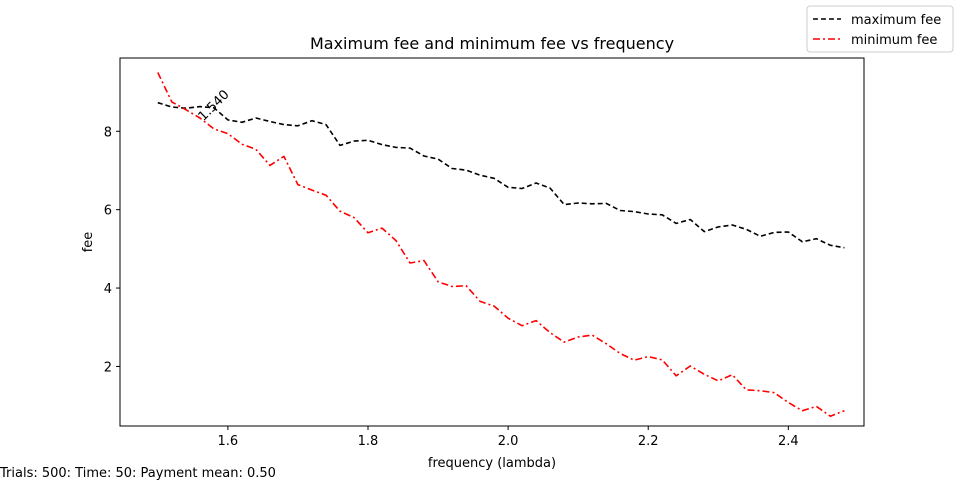 The image size is (960, 481). What do you see at coordinates (368, 441) in the screenshot?
I see `x-tick-label: 1.8` at bounding box center [368, 441].